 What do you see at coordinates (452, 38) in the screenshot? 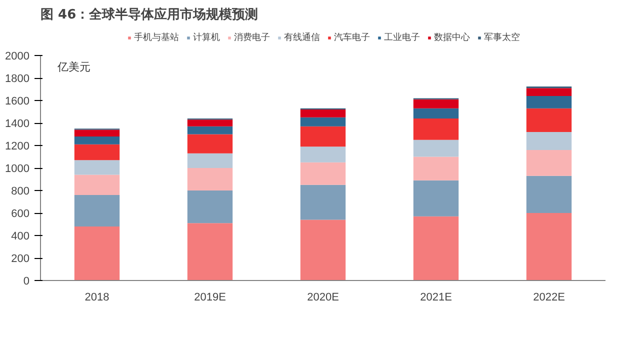
I see `legend-label: 数据中心` at bounding box center [452, 38].